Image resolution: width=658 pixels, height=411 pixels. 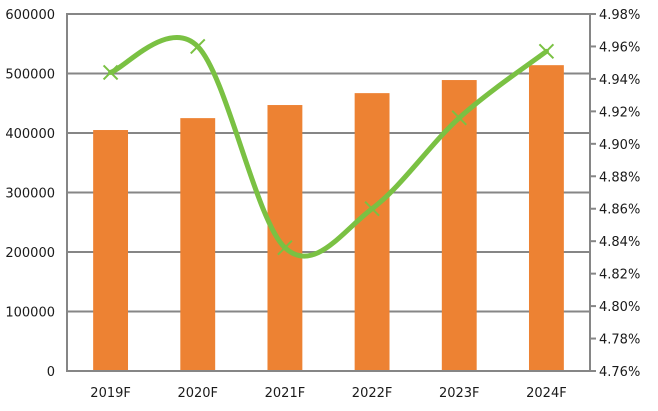 I want to click on left-axis-tick-label: 500000, so click(x=30, y=75).